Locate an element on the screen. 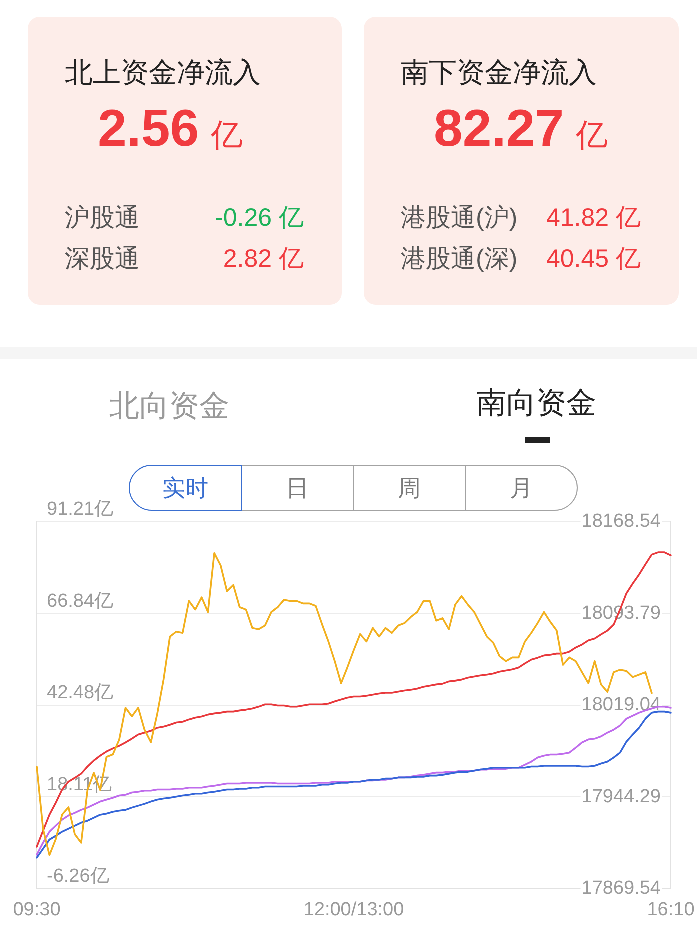 The height and width of the screenshot is (934, 697). y2-tick-label: 17944.29 is located at coordinates (621, 797).